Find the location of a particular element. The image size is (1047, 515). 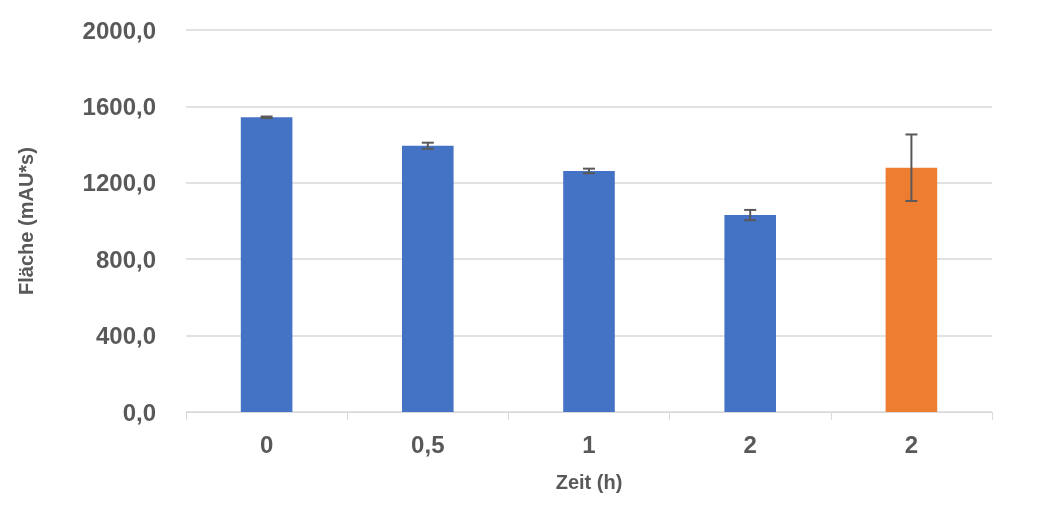

y-tick-label: 400,0 is located at coordinates (125, 336).